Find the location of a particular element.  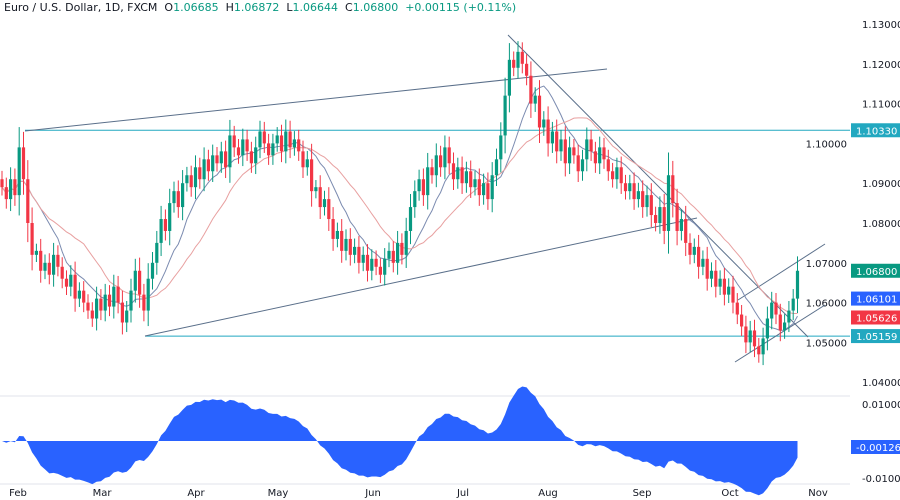

open-label: O is located at coordinates (169, 7).